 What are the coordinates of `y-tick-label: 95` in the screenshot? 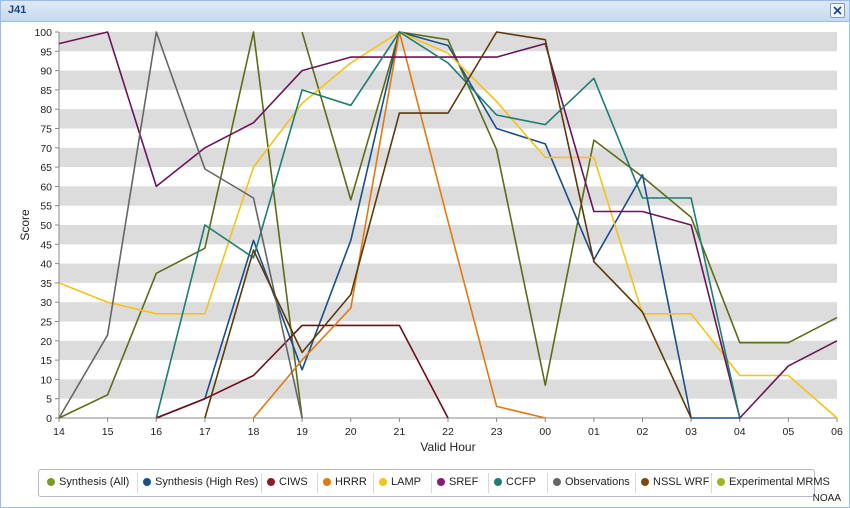 It's located at (46, 52).